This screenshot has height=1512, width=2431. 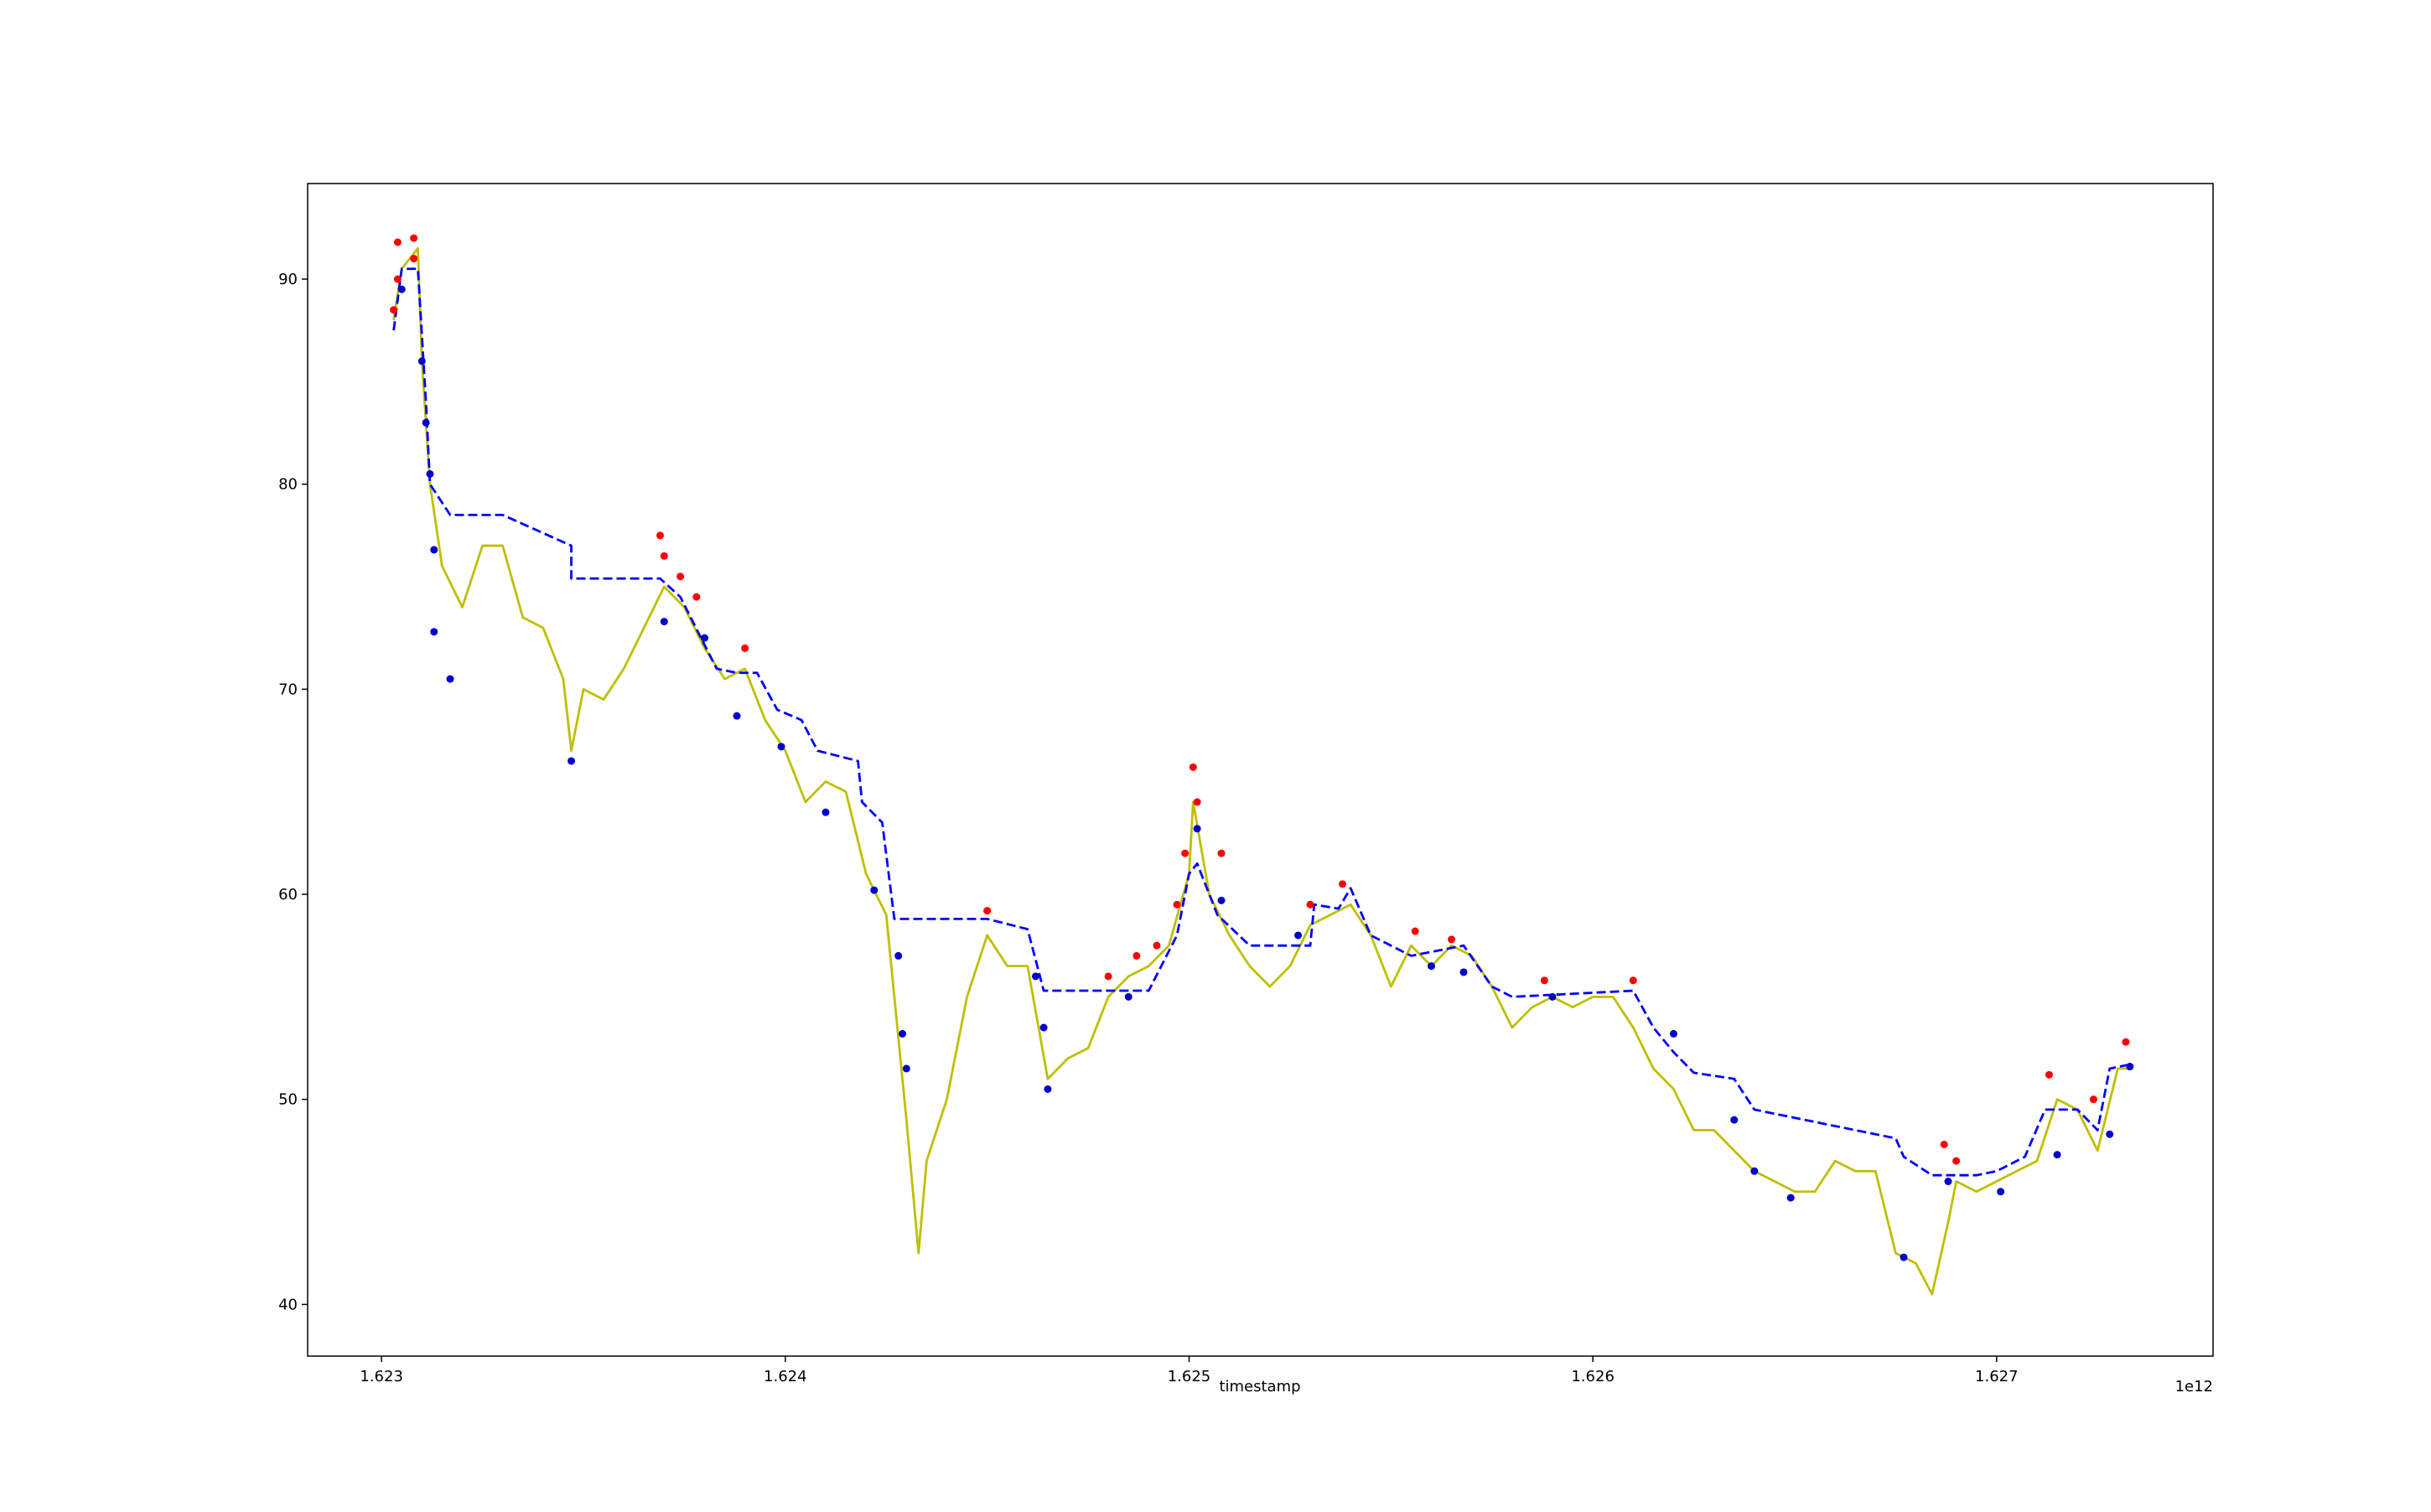 I want to click on y-tick-label: 70, so click(x=288, y=689).